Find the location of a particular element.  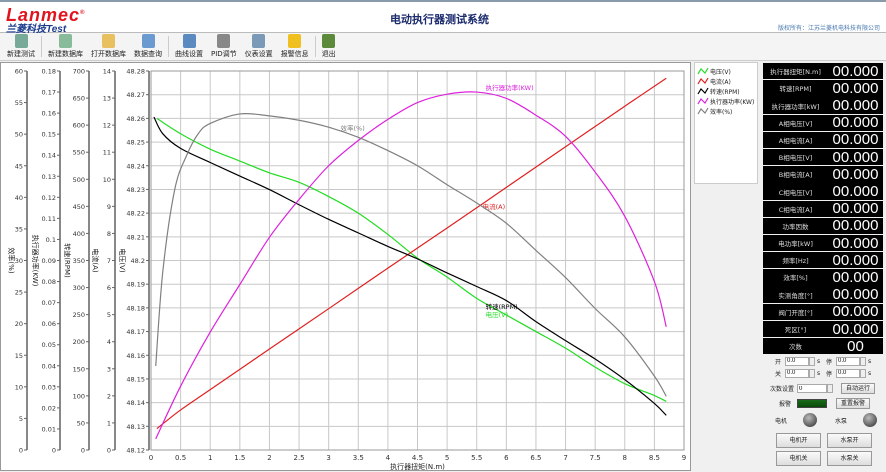

series-label: 效率(%) is located at coordinates (353, 127).